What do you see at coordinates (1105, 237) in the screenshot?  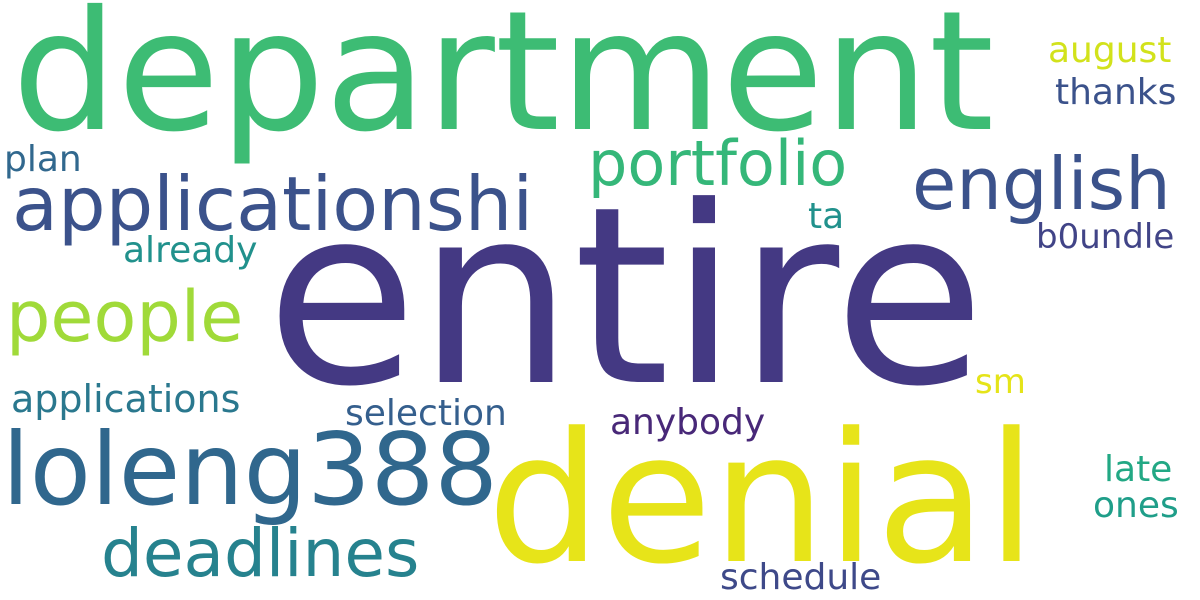 I see `word-b0undle: b0undle` at bounding box center [1105, 237].